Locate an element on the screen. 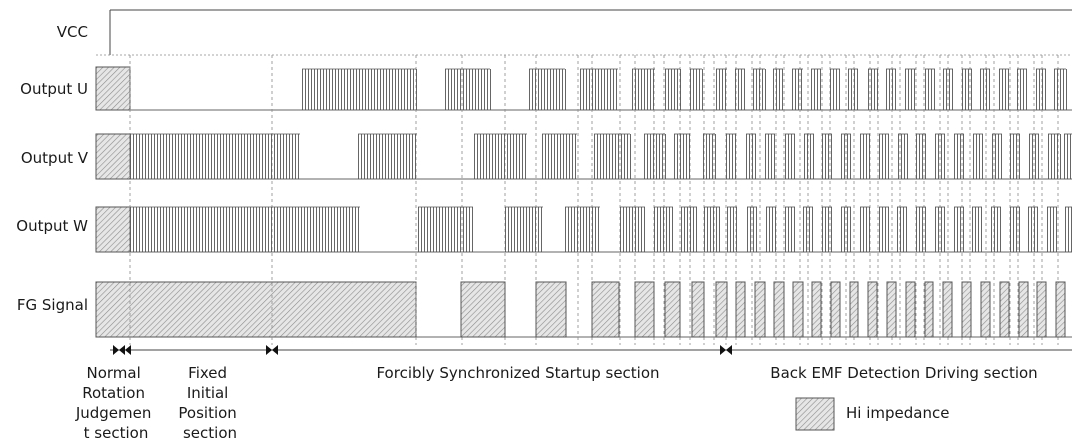  section-fixed-initial-line3: Position is located at coordinates (207, 413).